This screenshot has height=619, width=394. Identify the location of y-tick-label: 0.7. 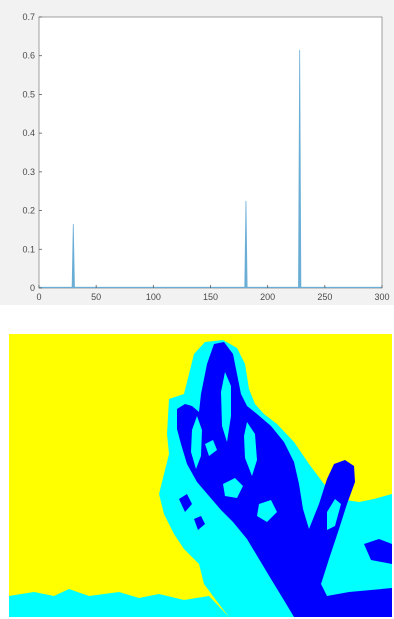
(28, 17).